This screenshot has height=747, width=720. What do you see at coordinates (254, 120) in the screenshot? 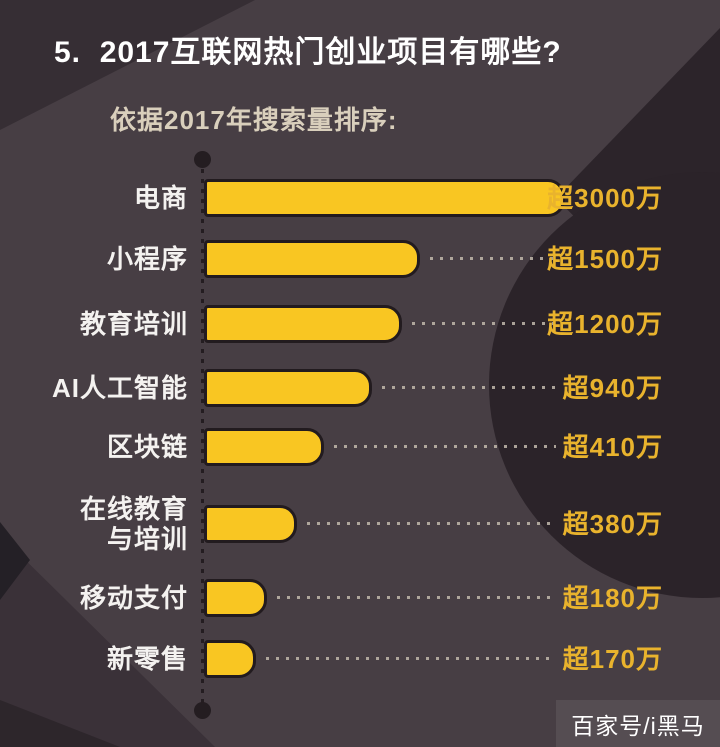
I see `chart-subtitle: 依据2017年搜索量排序:` at bounding box center [254, 120].